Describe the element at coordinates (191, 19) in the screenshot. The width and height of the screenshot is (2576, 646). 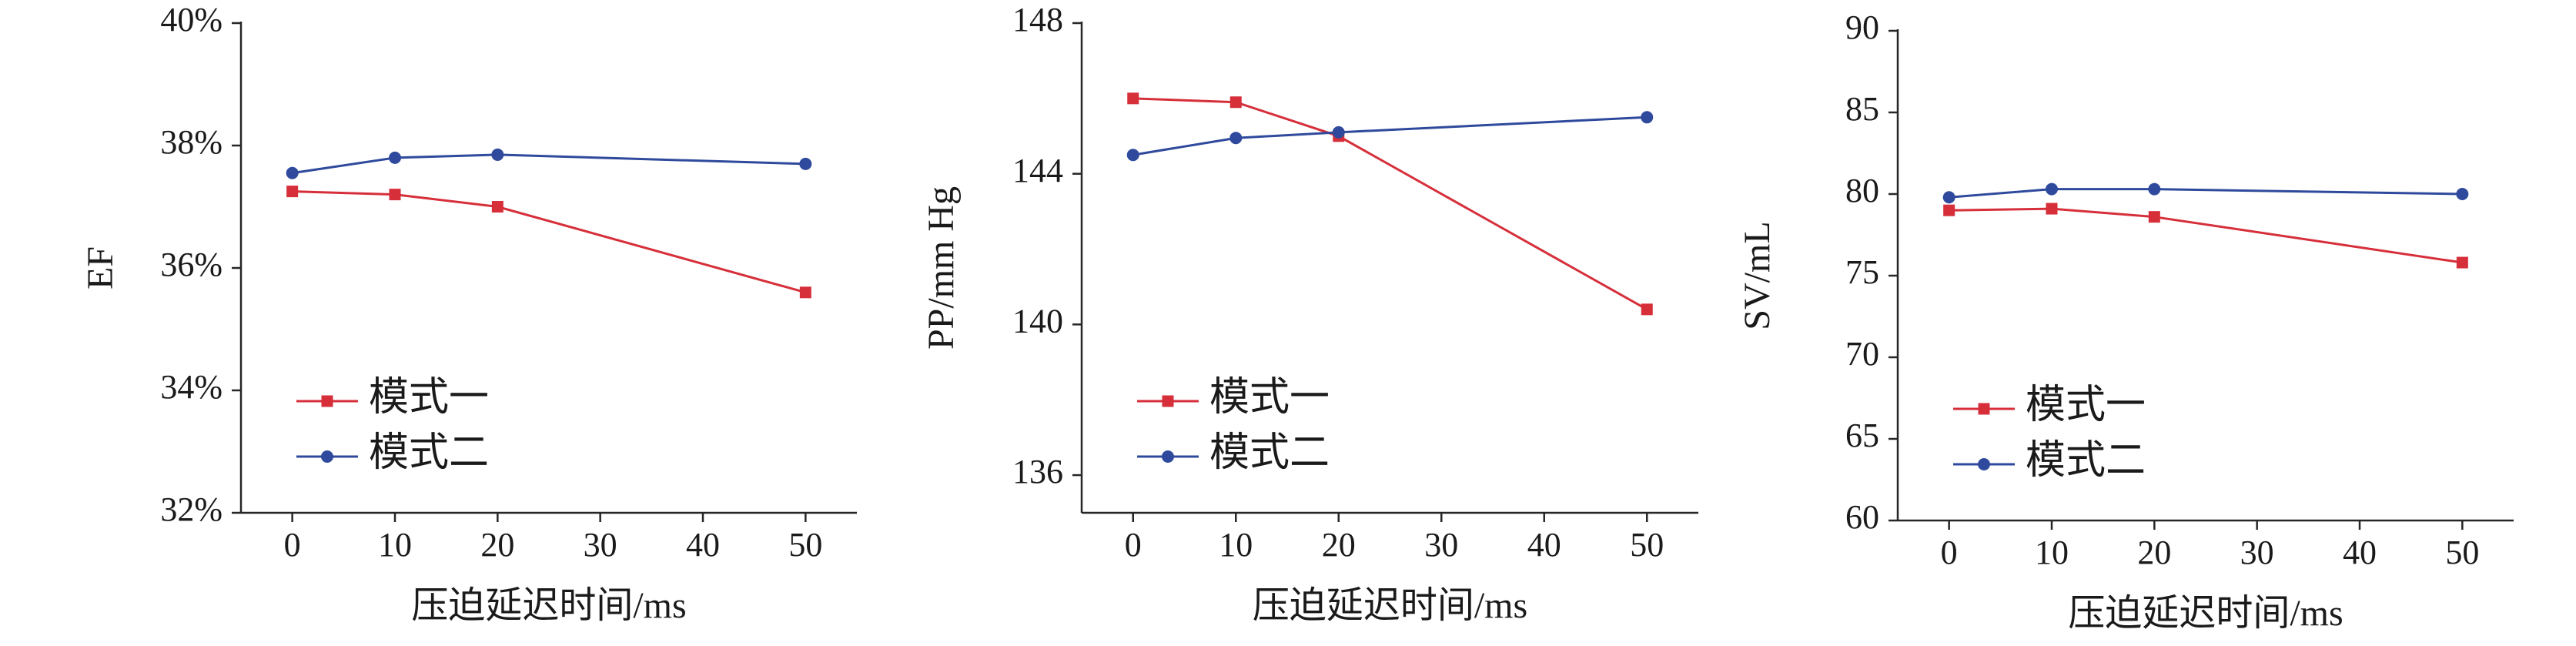
I see `y-tick-label: 40%` at that location.